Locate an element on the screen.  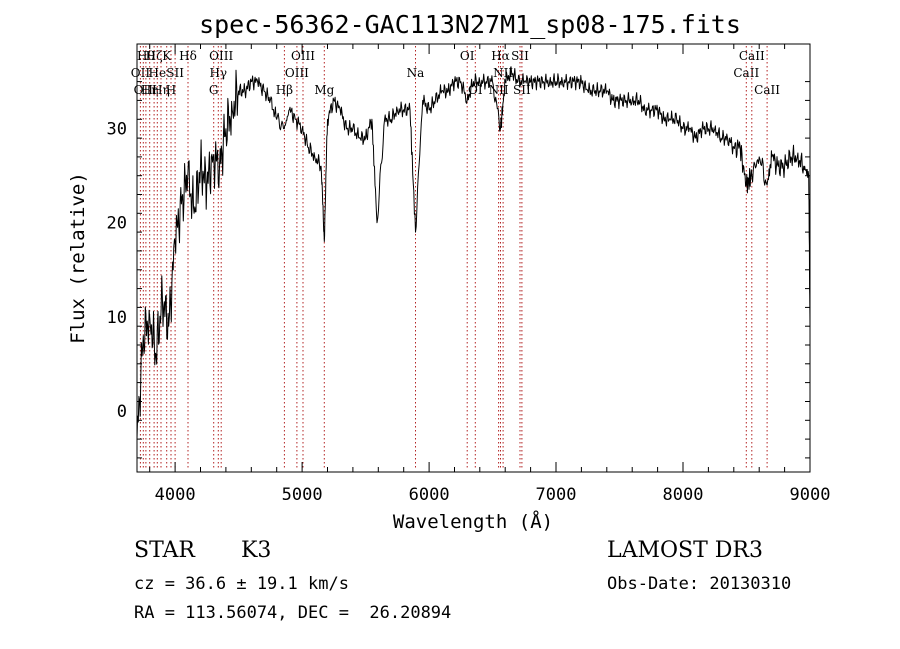
object-subclass: K3 is located at coordinates (256, 550).